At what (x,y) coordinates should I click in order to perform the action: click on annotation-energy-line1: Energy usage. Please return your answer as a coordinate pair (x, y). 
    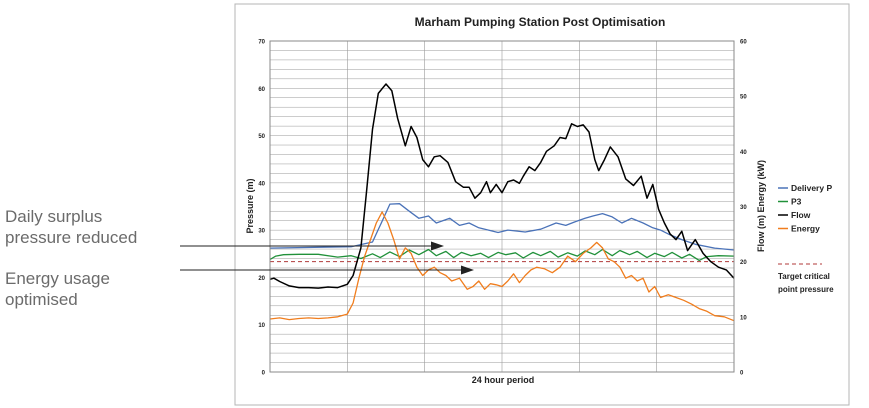
    Looking at the image, I should click on (57, 278).